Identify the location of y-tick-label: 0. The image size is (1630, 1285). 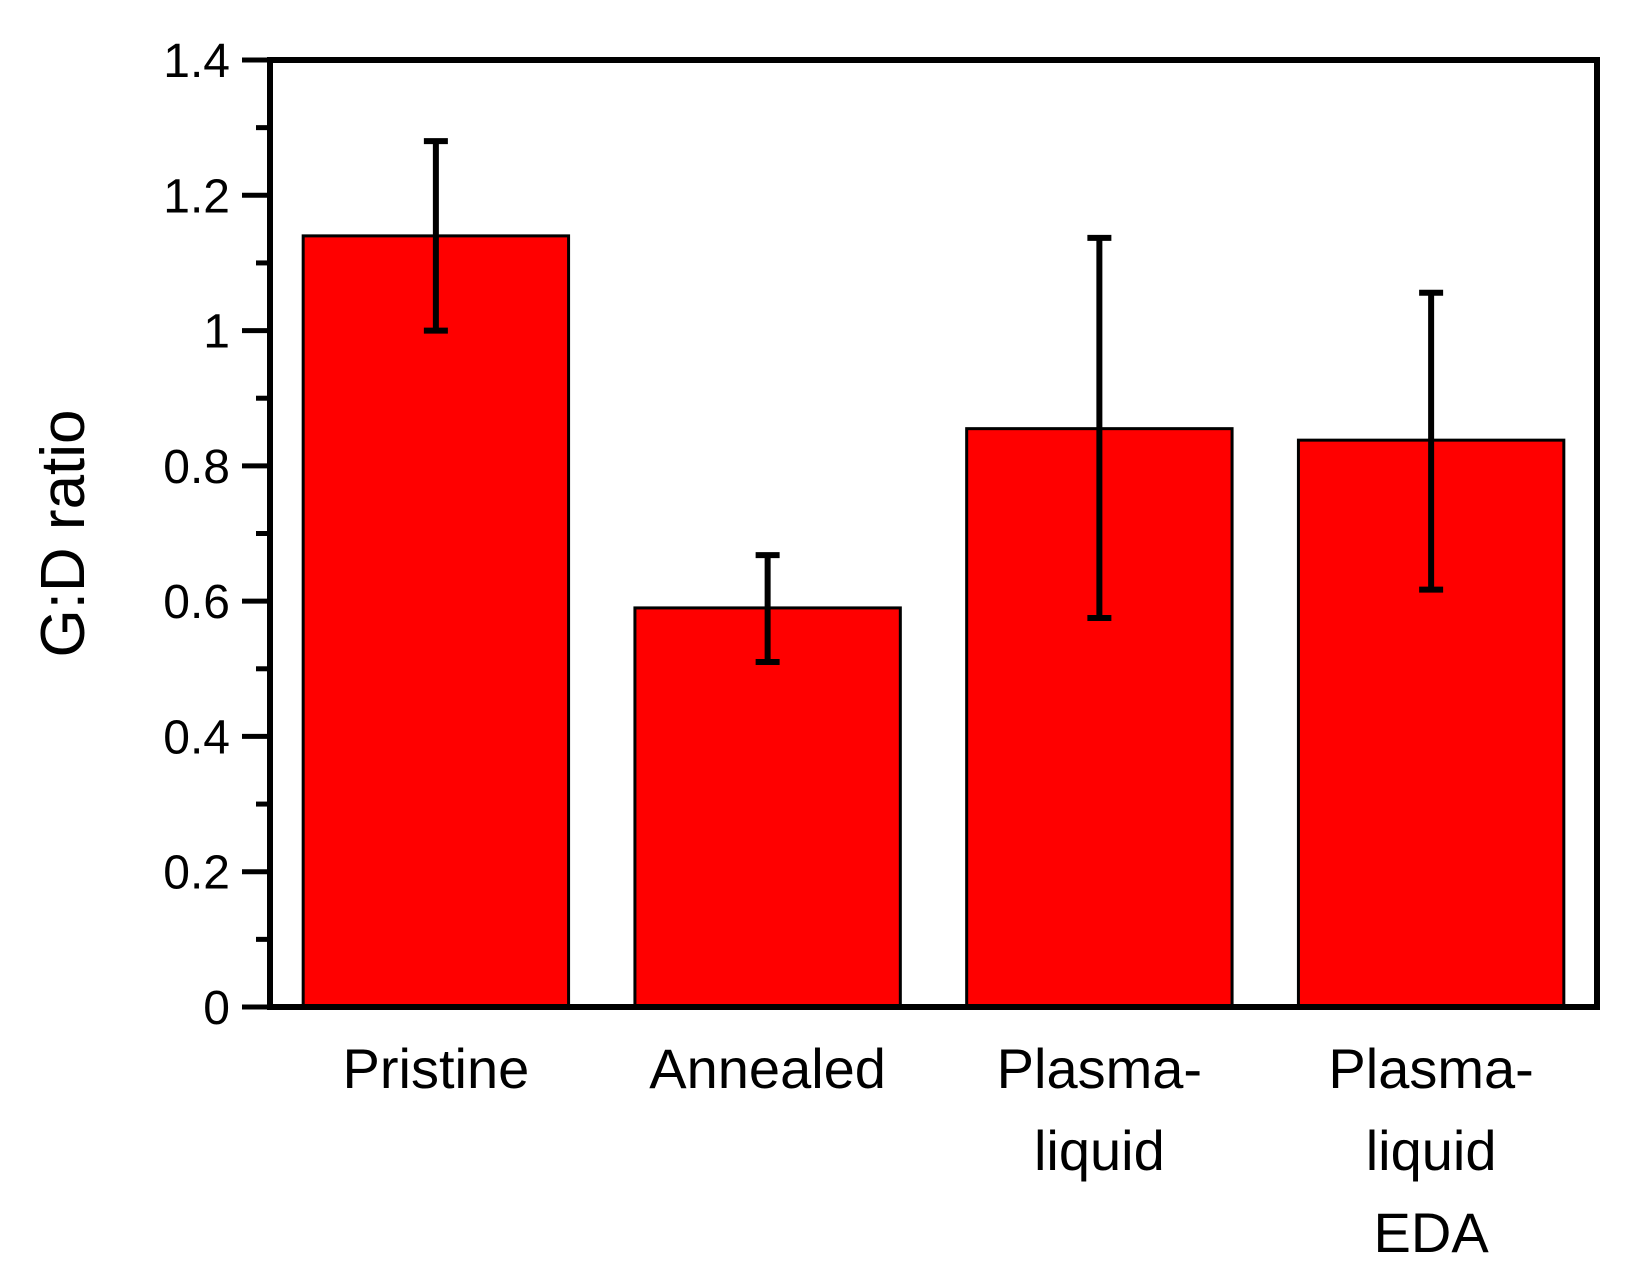
(216, 1008).